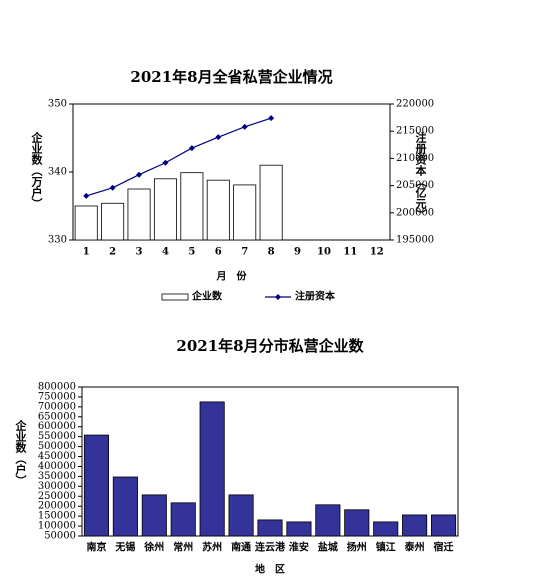 The width and height of the screenshot is (536, 587). I want to click on legend-marker, so click(278, 297).